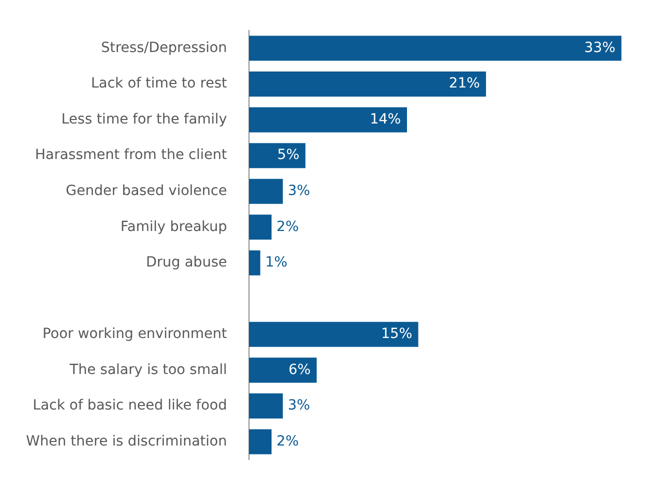  What do you see at coordinates (276, 262) in the screenshot?
I see `data-label: 1%` at bounding box center [276, 262].